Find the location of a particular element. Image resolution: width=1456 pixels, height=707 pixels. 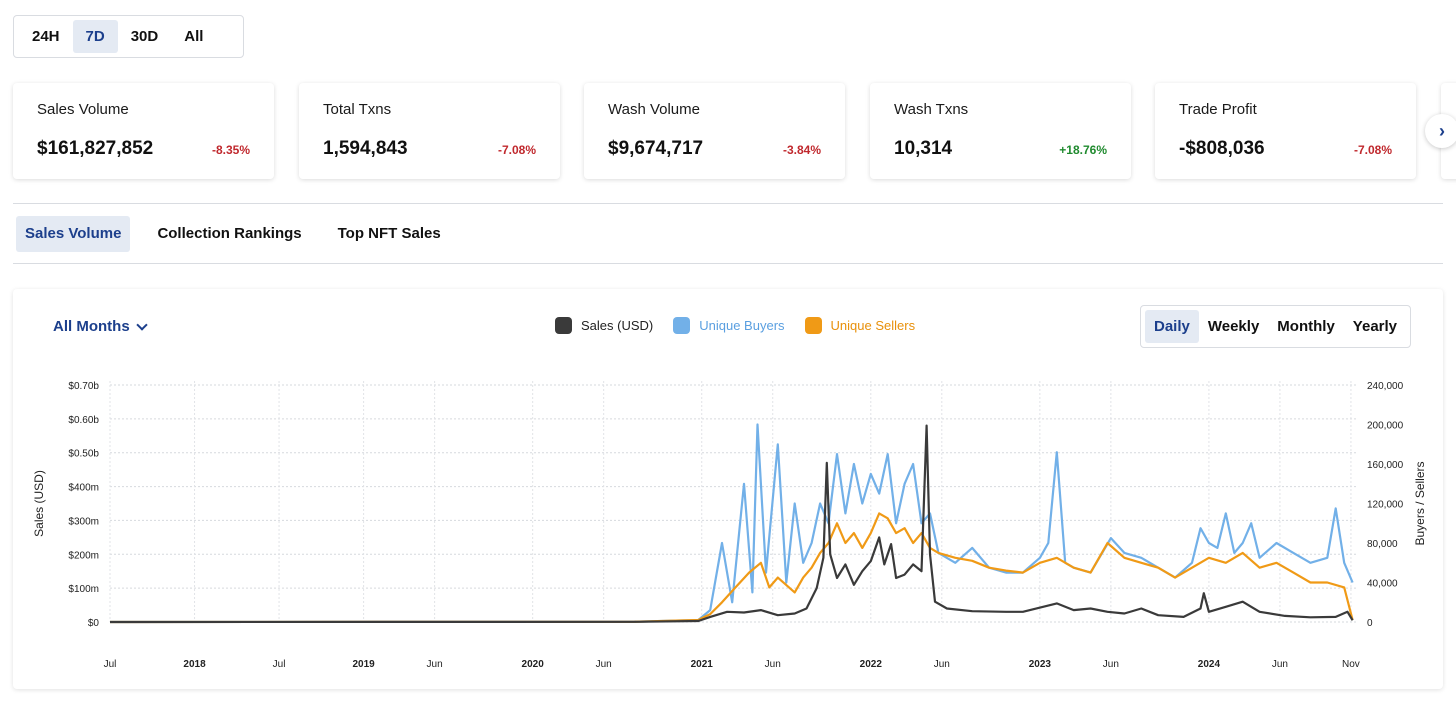

x-tick-label: Nov is located at coordinates (1351, 664).